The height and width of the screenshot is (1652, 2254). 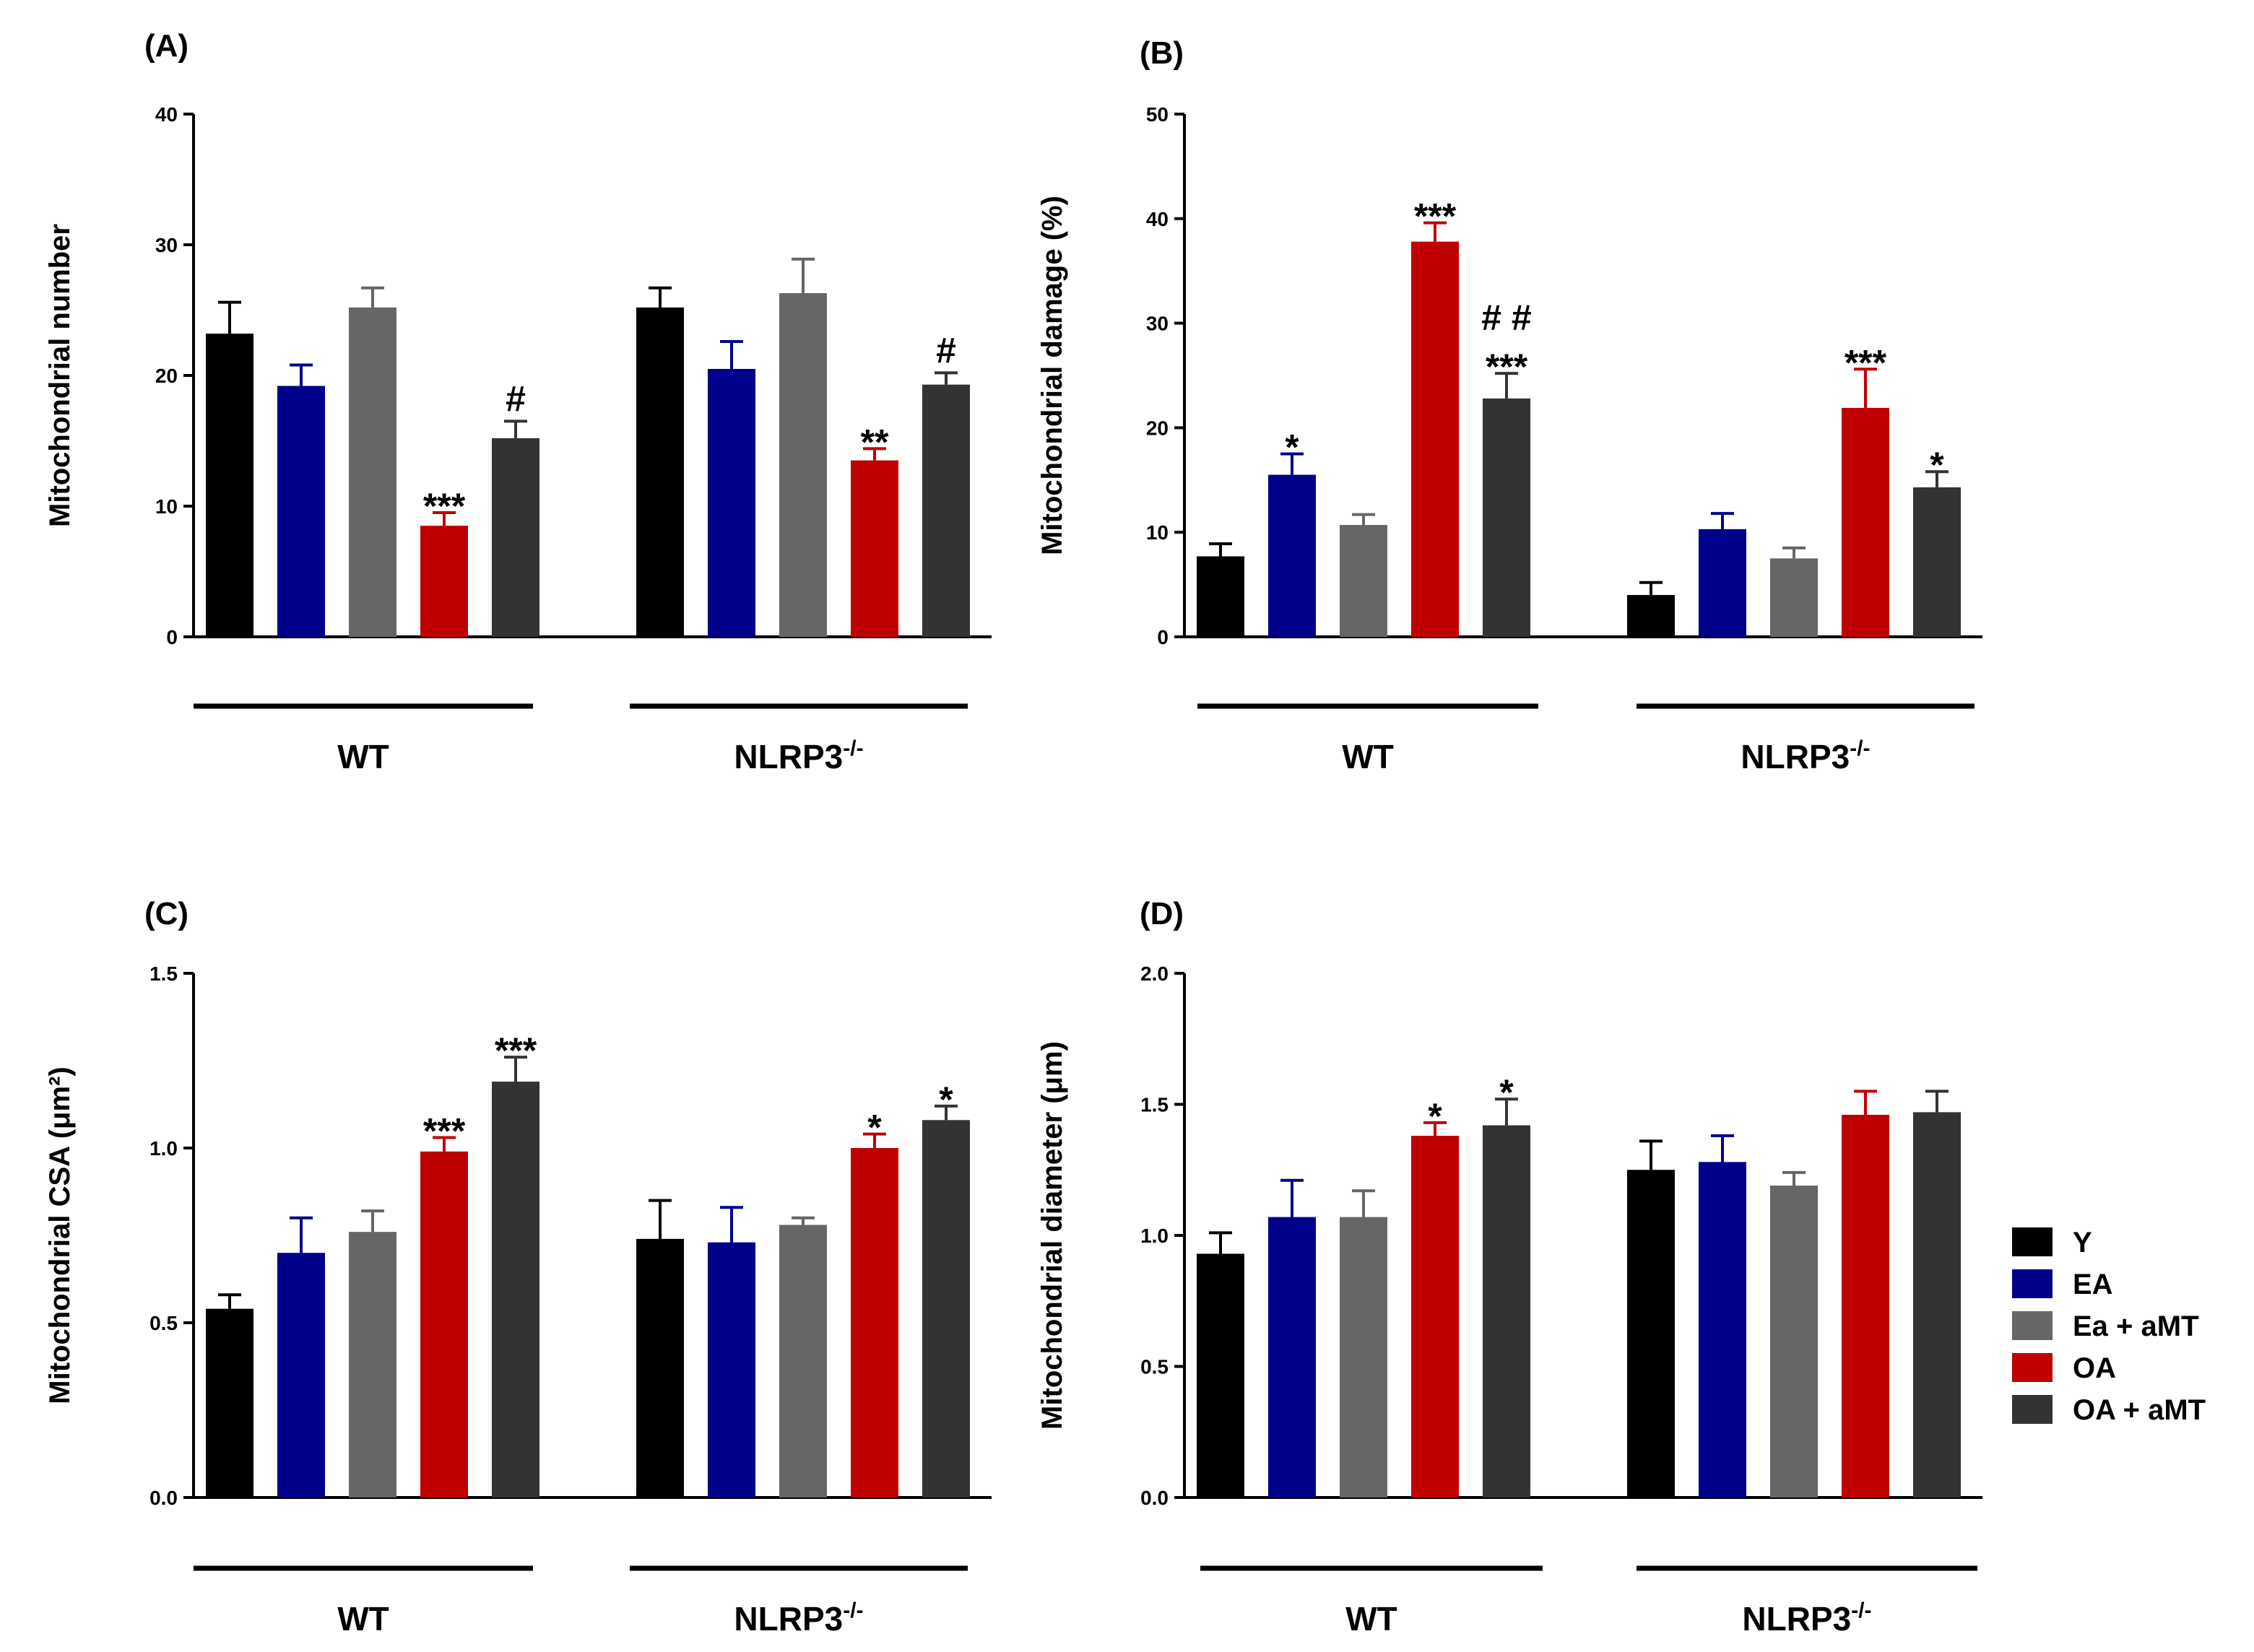 I want to click on legend-label: EA, so click(x=2093, y=1284).